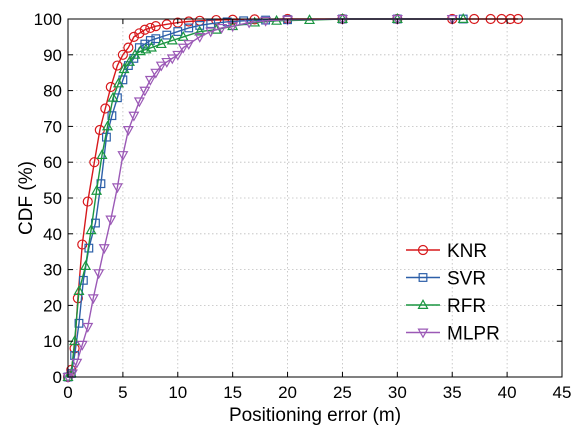 This screenshot has width=585, height=436. Describe the element at coordinates (52, 234) in the screenshot. I see `y-tick-label: 40` at that location.